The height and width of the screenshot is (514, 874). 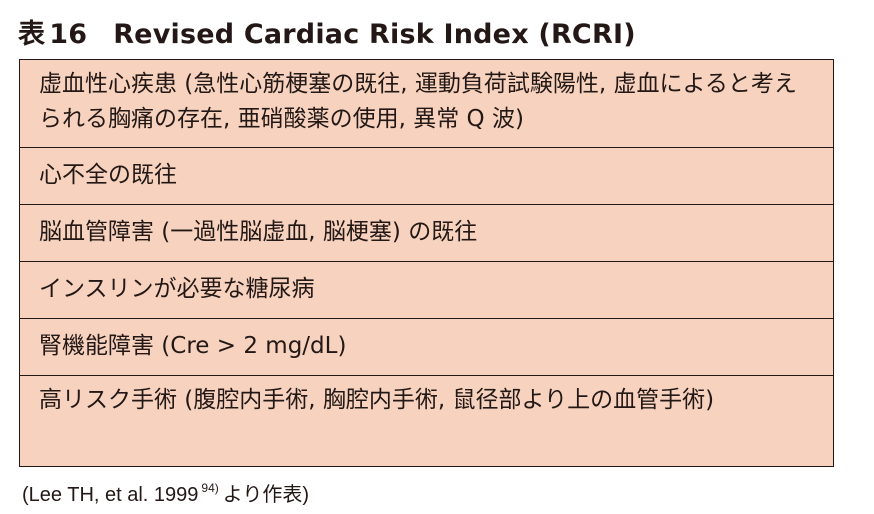 What do you see at coordinates (210, 488) in the screenshot?
I see `source-note-reference: 94)` at bounding box center [210, 488].